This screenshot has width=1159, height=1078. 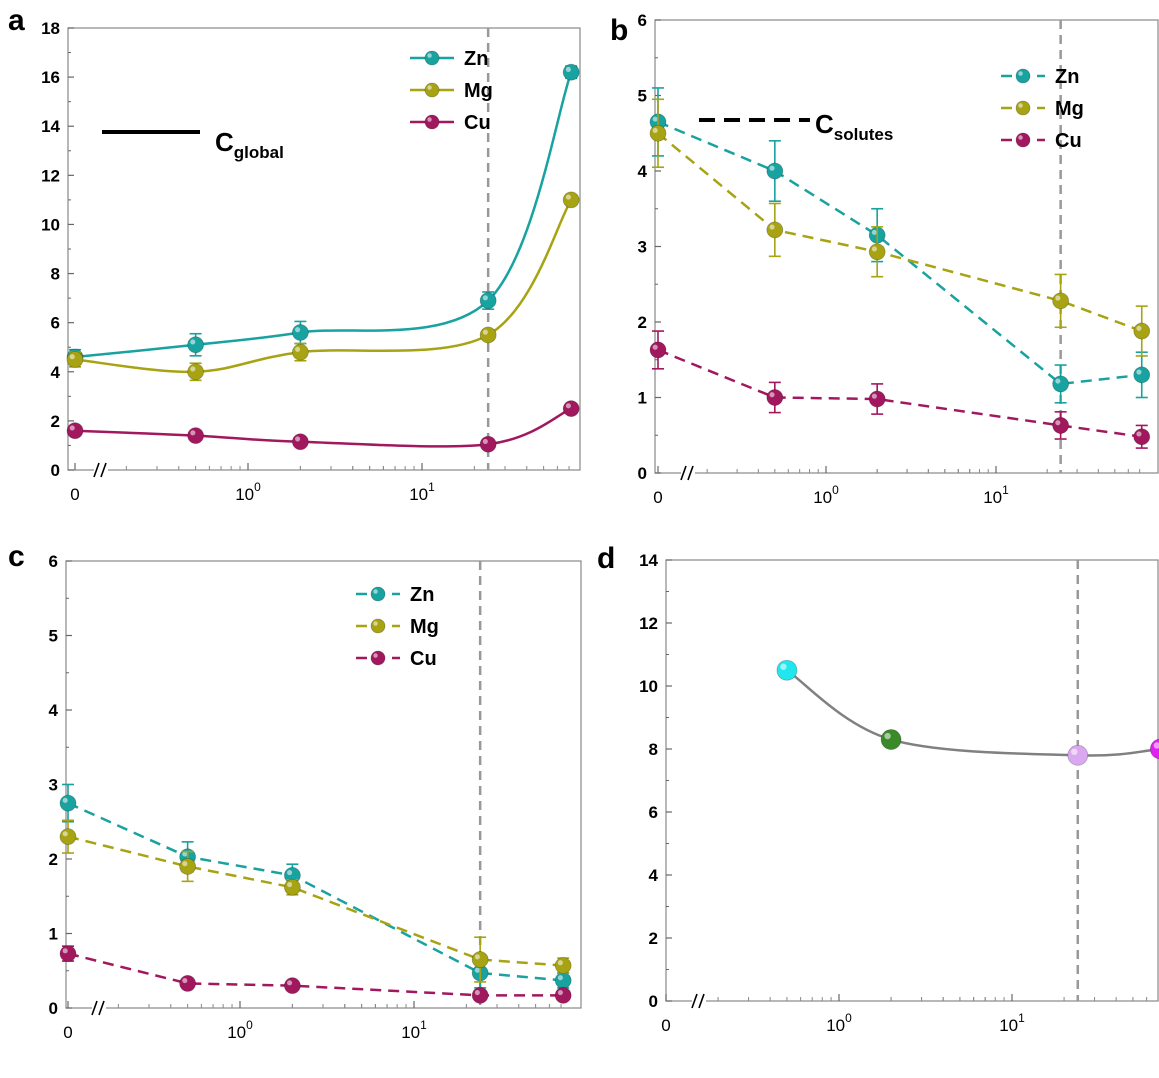 I want to click on legend-label: Cu, so click(x=1068, y=141).